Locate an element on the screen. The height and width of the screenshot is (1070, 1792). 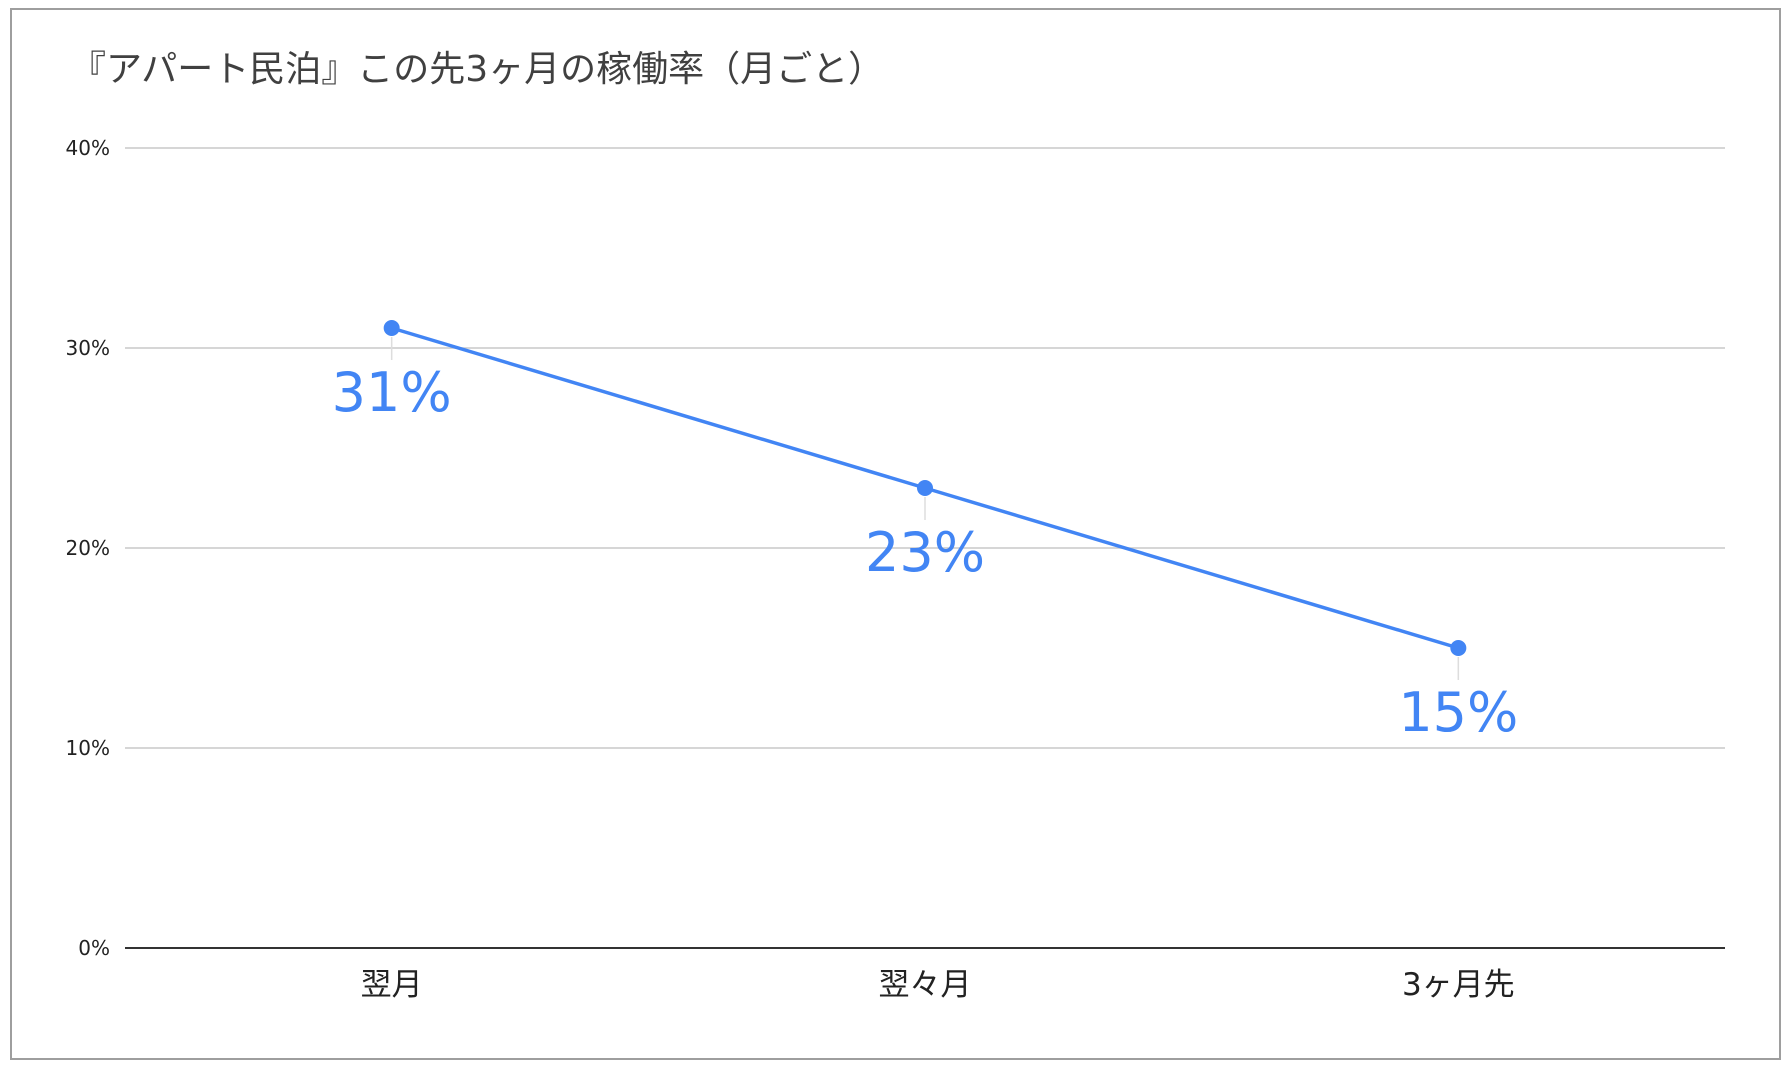
y-tick-label: 0% is located at coordinates (94, 948).